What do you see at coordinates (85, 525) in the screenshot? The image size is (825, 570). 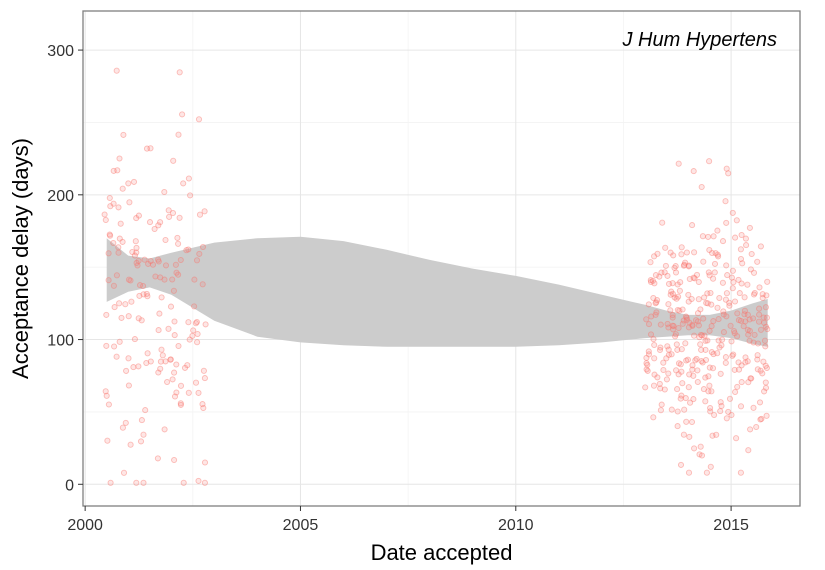 I see `x-tick-label: 2000` at bounding box center [85, 525].